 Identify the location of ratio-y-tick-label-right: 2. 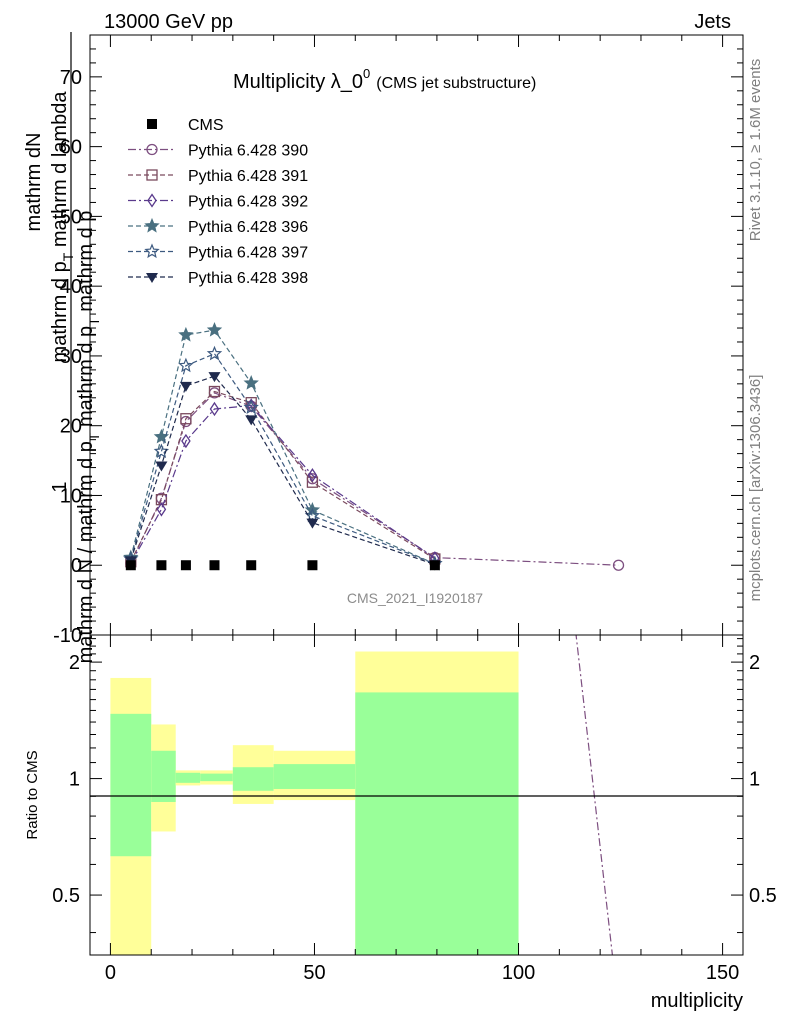
(754, 663).